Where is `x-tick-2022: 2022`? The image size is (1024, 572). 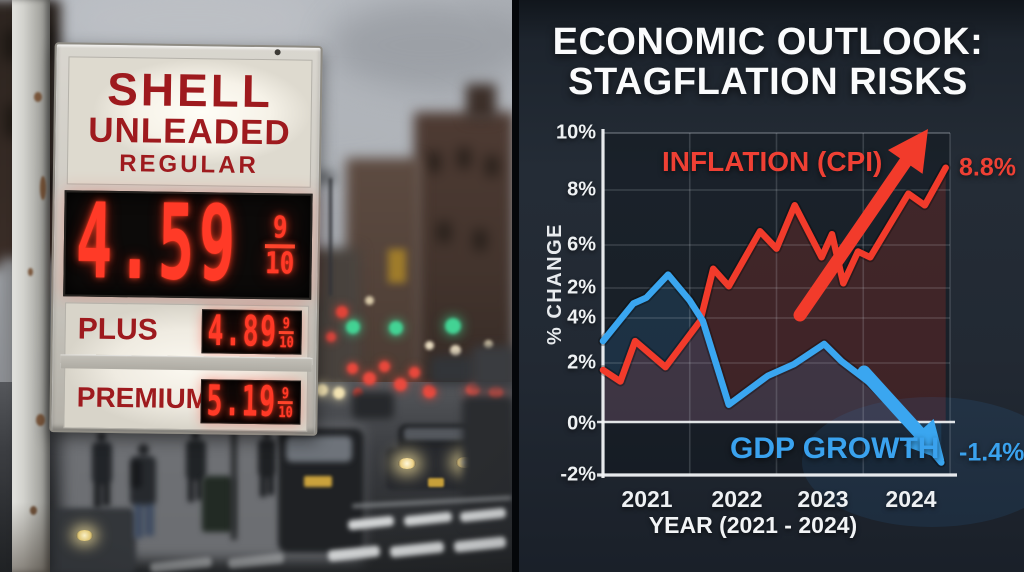
x-tick-2022: 2022 is located at coordinates (737, 499).